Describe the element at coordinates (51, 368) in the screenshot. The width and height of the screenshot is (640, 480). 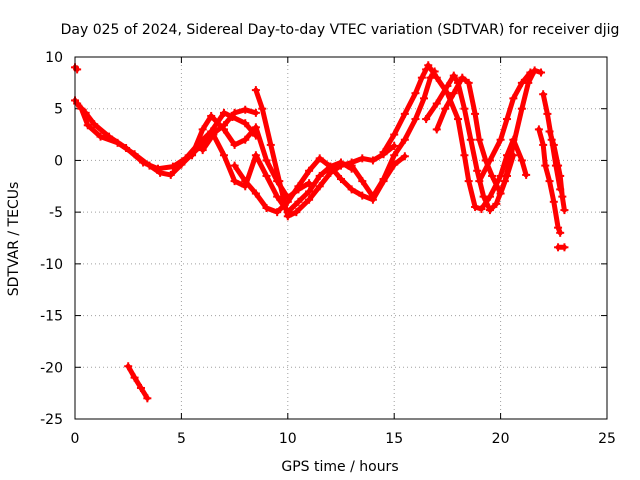
I see `y-tick-label: -20` at that location.